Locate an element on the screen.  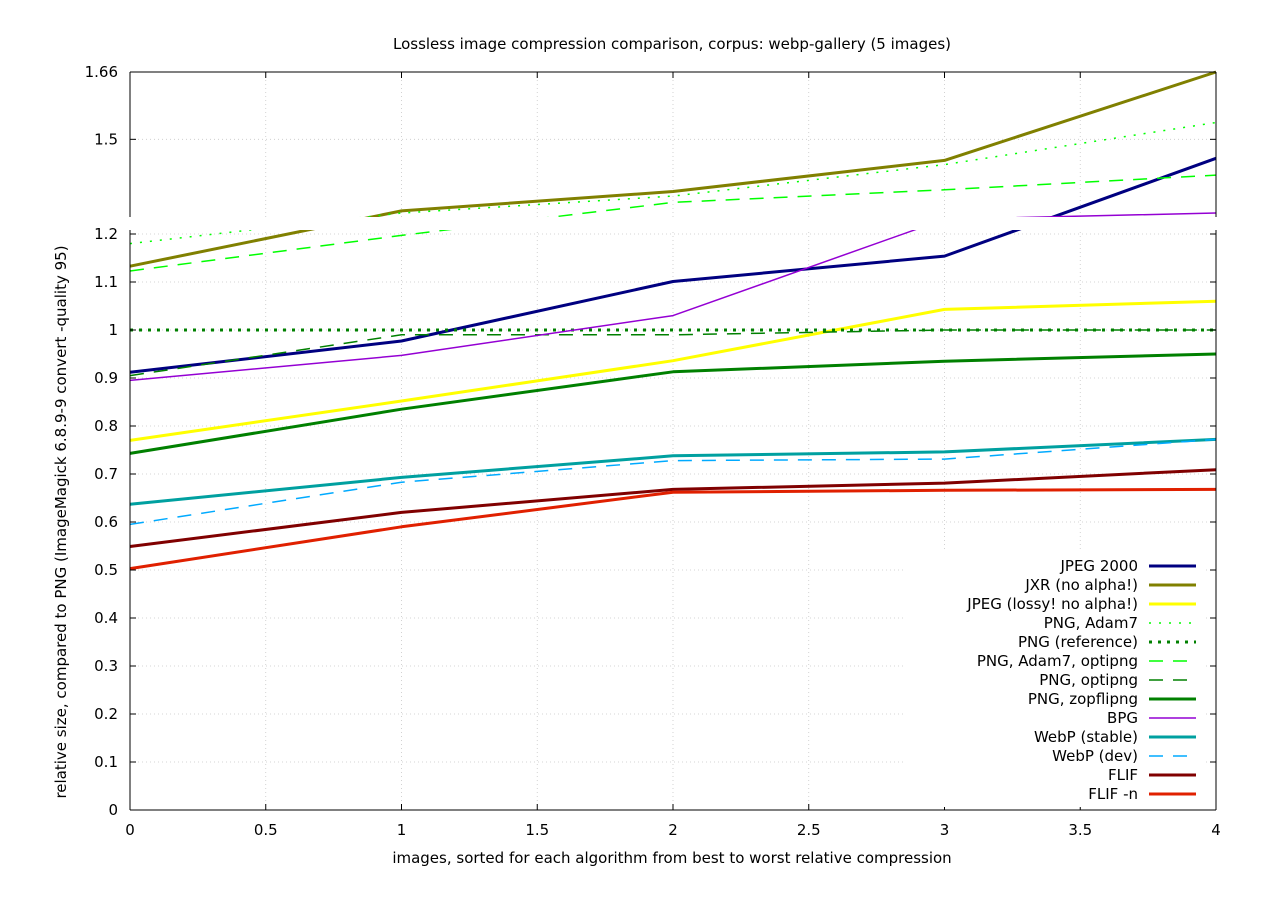
y-tick-label: 0 is located at coordinates (113, 810).